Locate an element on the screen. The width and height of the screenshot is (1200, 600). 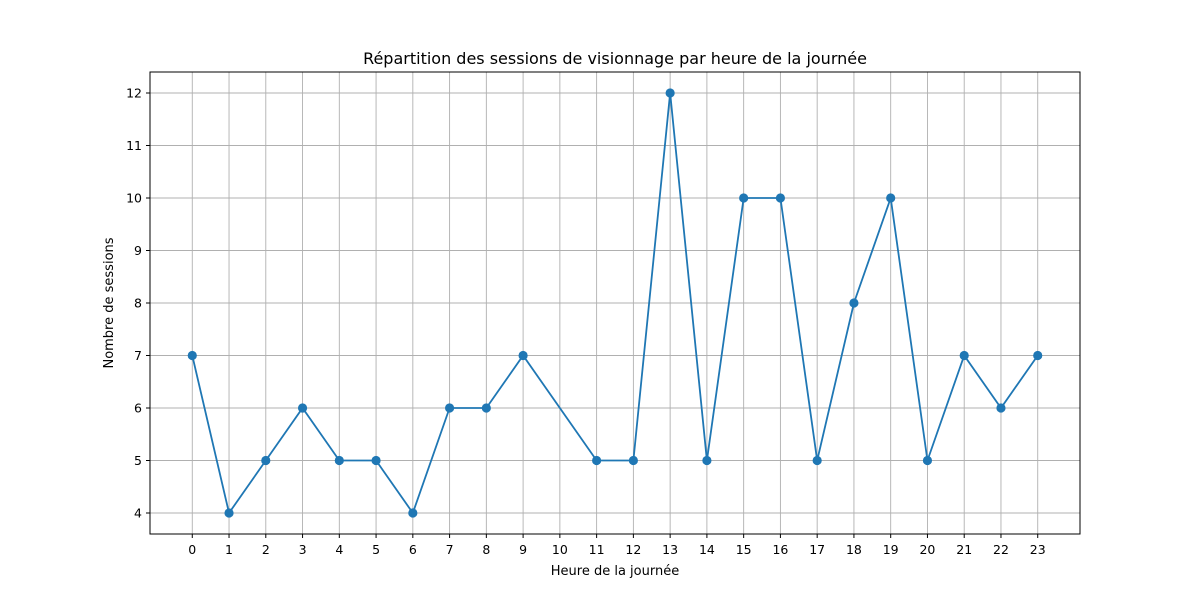
x-tick-label: 10 is located at coordinates (560, 549).